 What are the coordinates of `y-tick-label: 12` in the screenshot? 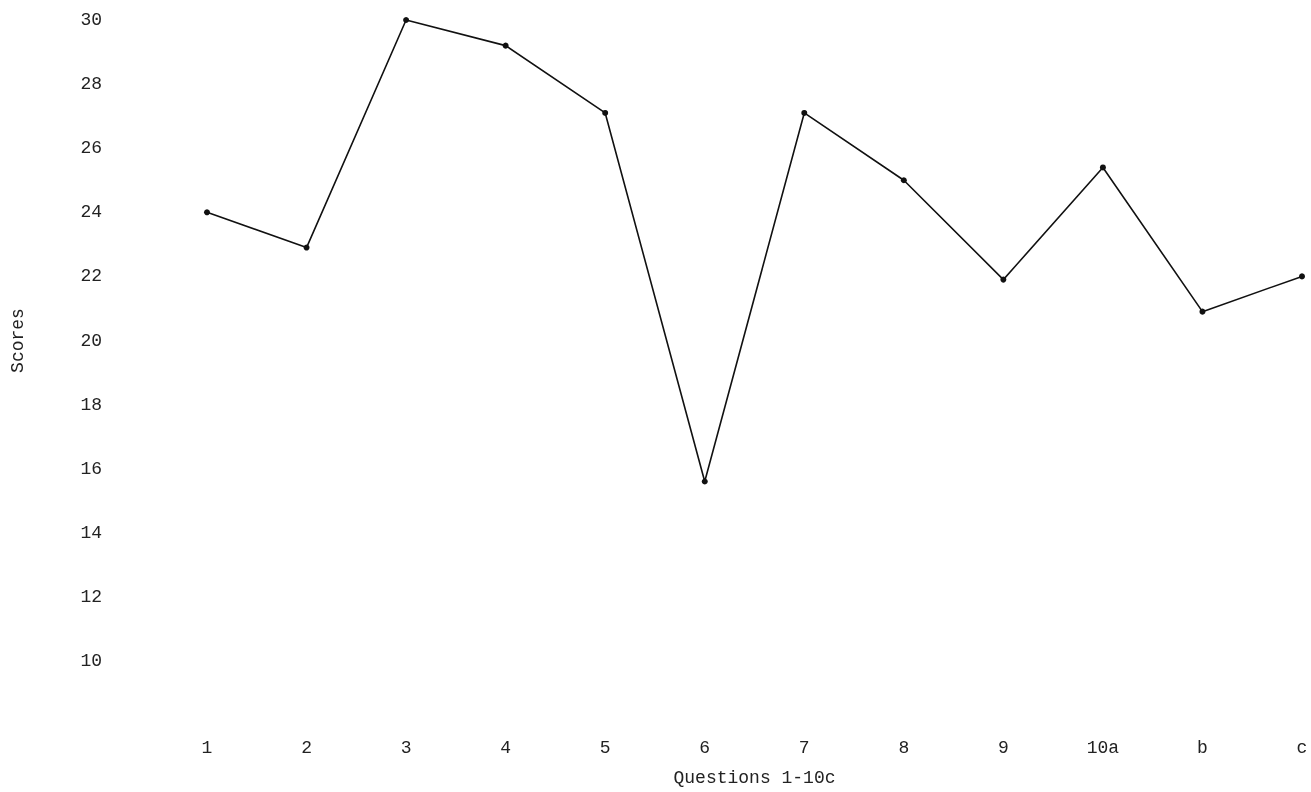 It's located at (91, 596).